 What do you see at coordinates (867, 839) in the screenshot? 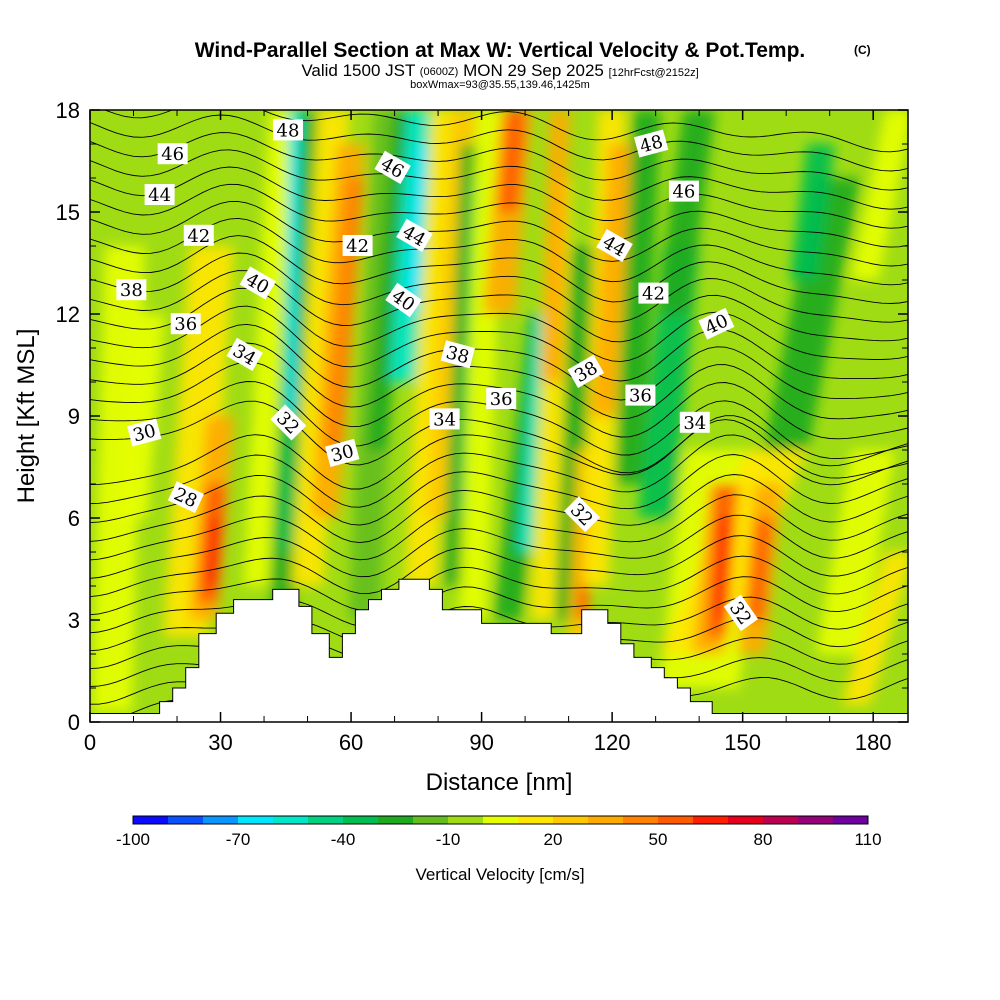
I see `colorbar-tick-label: 110` at bounding box center [867, 839].